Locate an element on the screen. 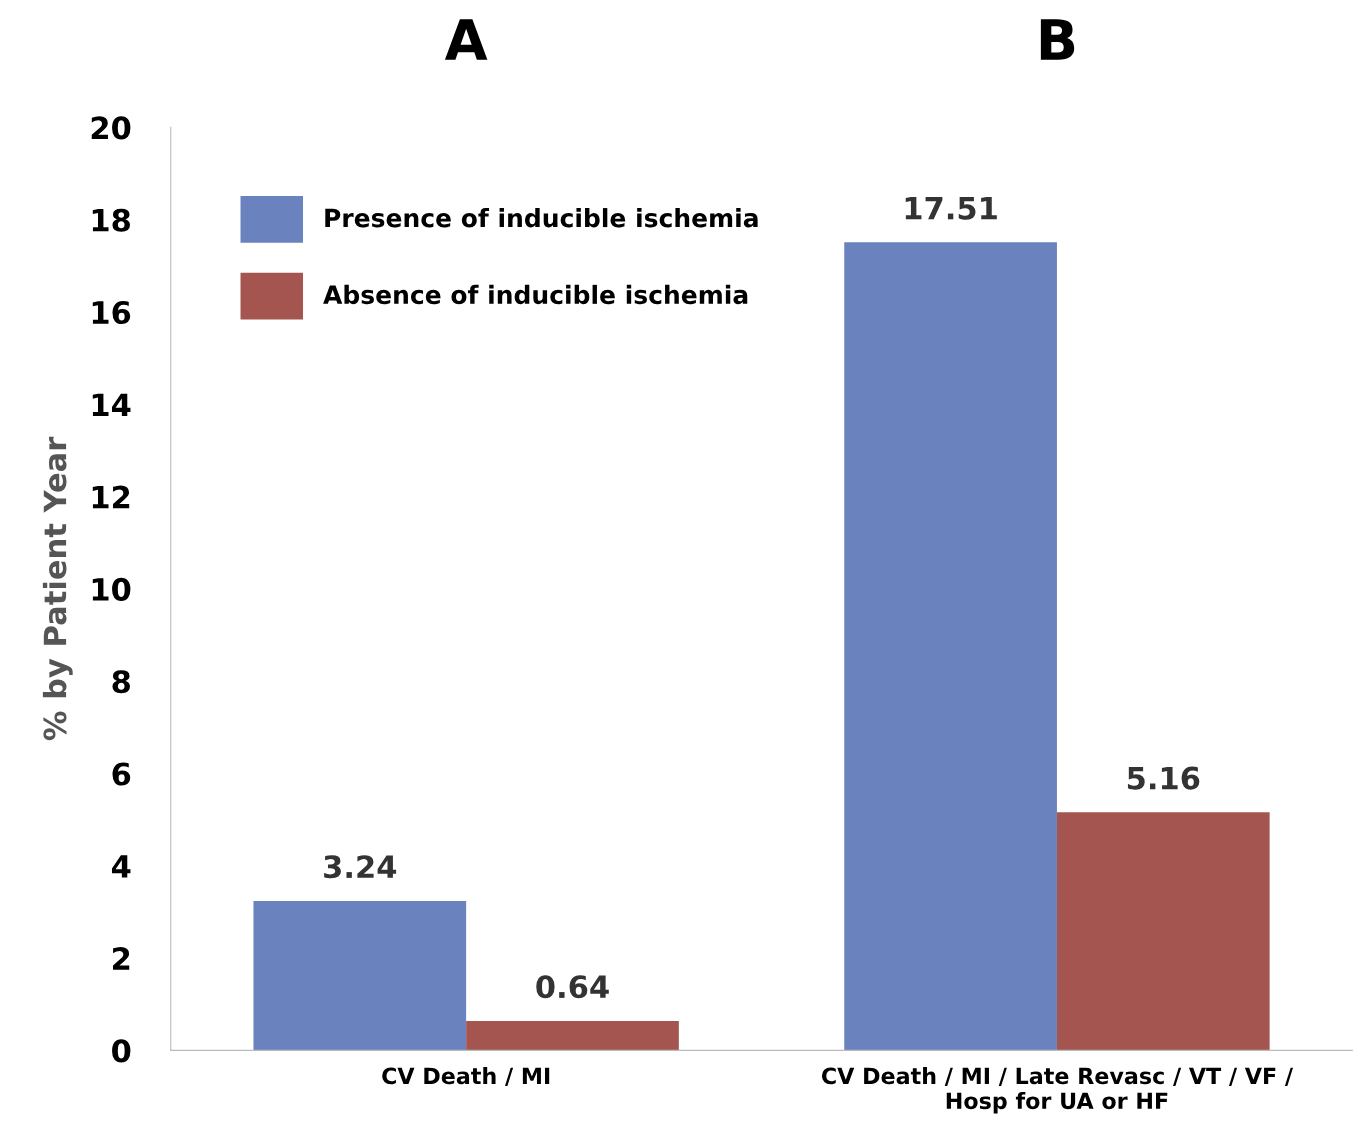 This screenshot has width=1366, height=1148. data-label: 5.16 is located at coordinates (1163, 778).